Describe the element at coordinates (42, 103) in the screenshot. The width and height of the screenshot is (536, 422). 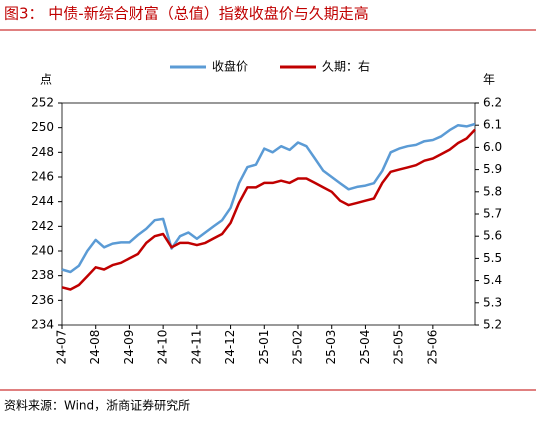
I see `y-tick-label: 252` at that location.